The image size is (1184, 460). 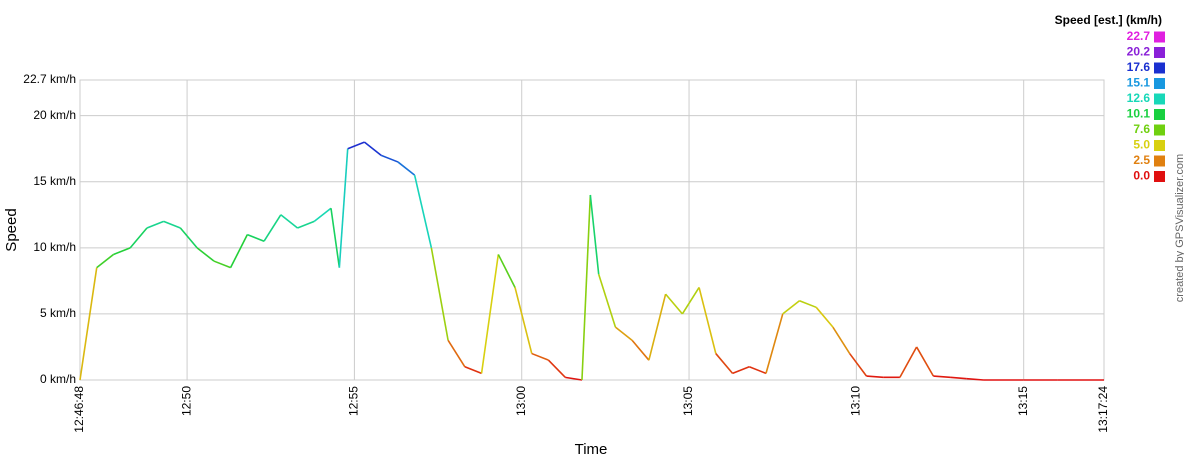 I want to click on legend-label: 12.6, so click(x=1139, y=98).